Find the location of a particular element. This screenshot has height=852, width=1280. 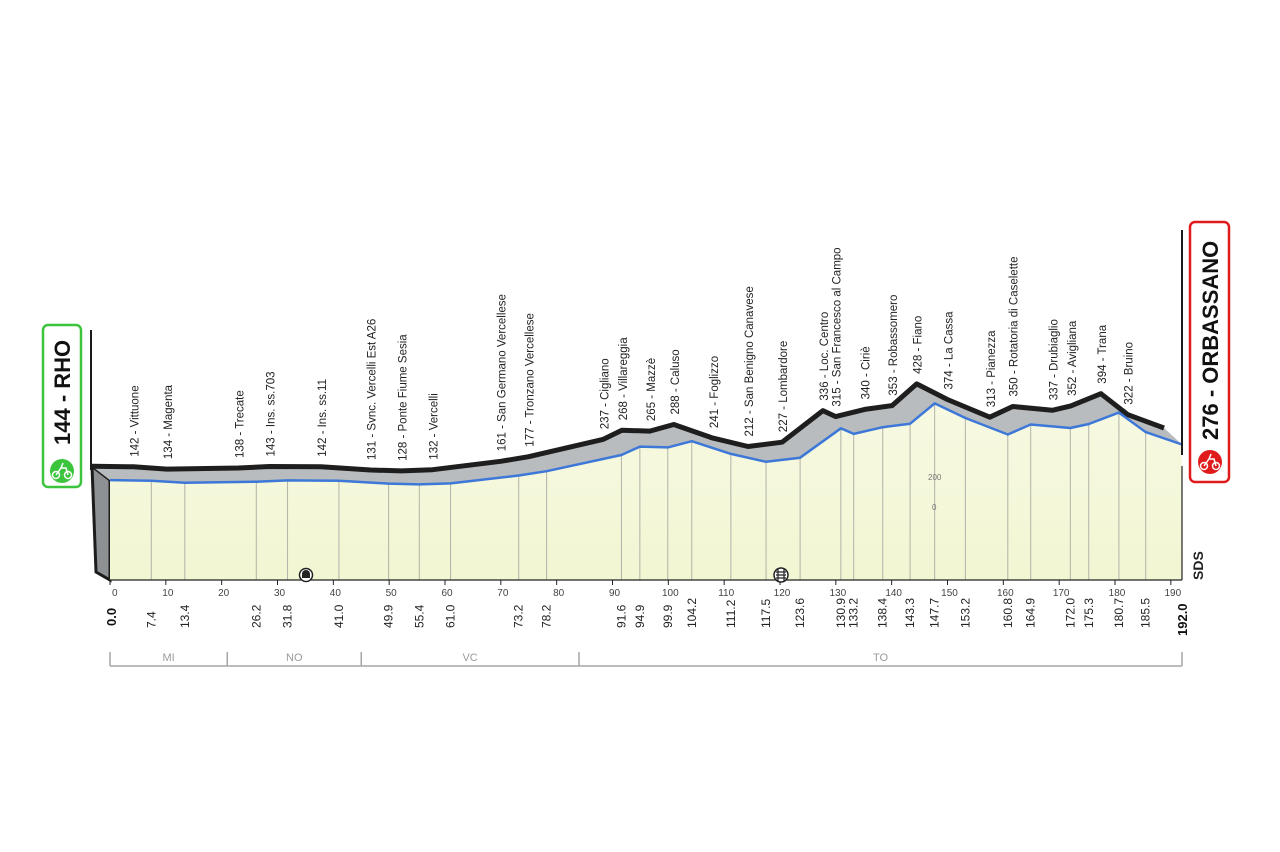

x-tick-label: 70 is located at coordinates (503, 593).